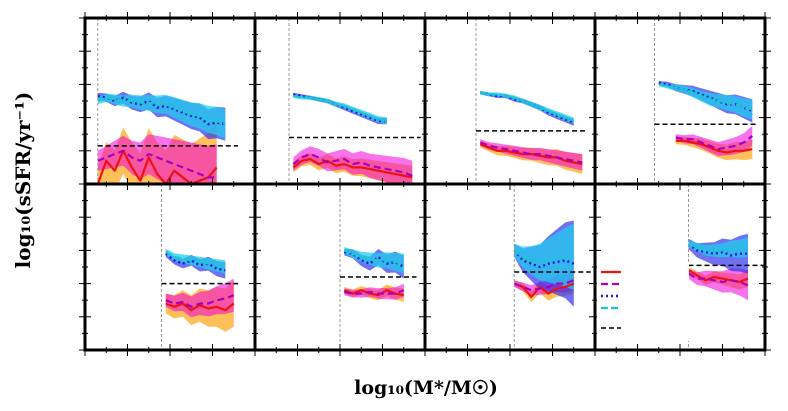  Describe the element at coordinates (426, 388) in the screenshot. I see `x-axis-label: log₁₀(M*/M☉)` at that location.